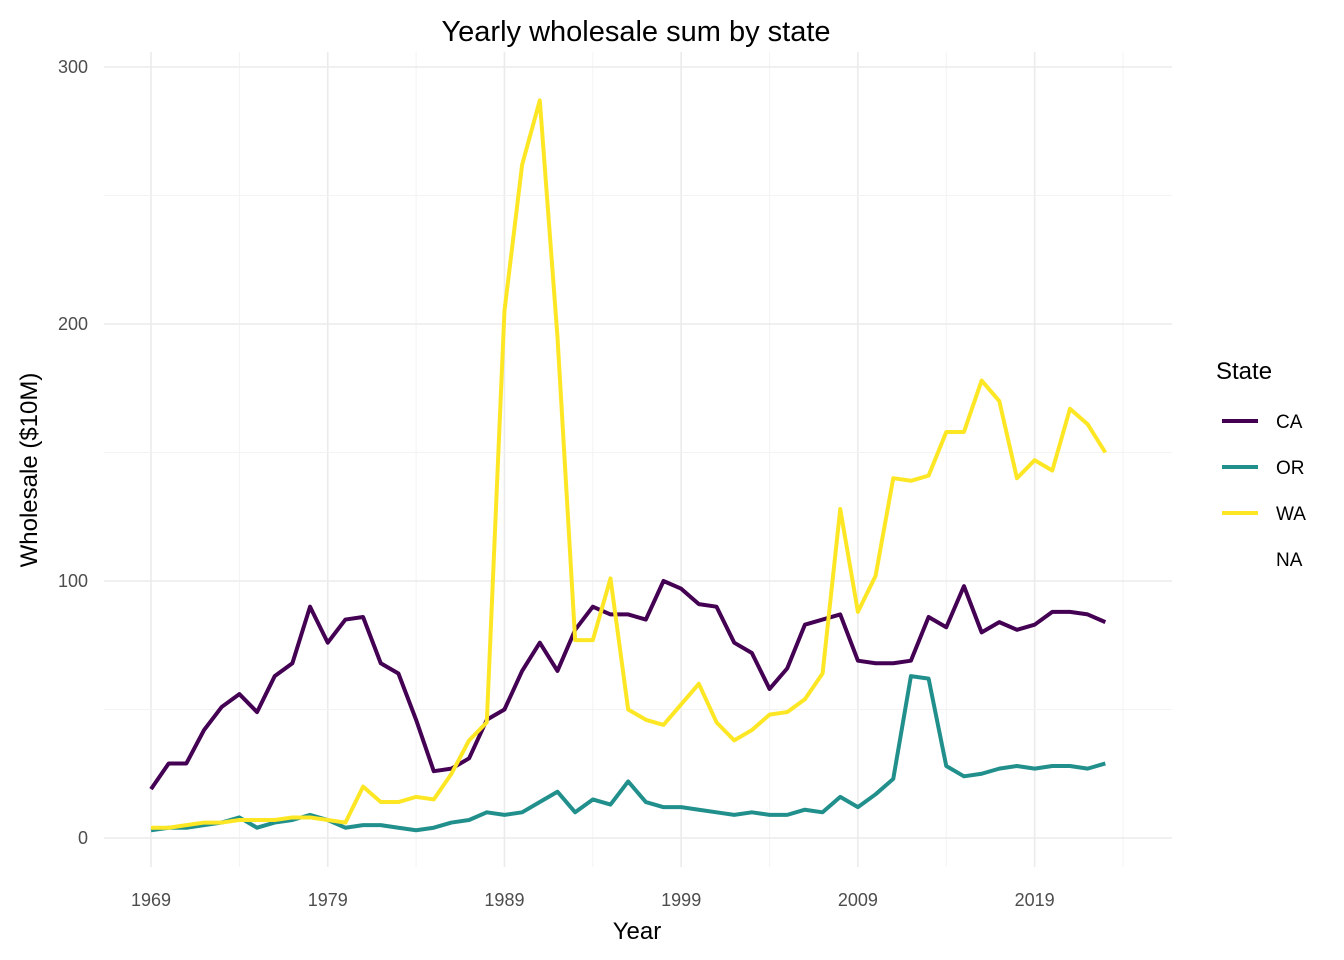  I want to click on x-tick-label: 1999, so click(681, 900).